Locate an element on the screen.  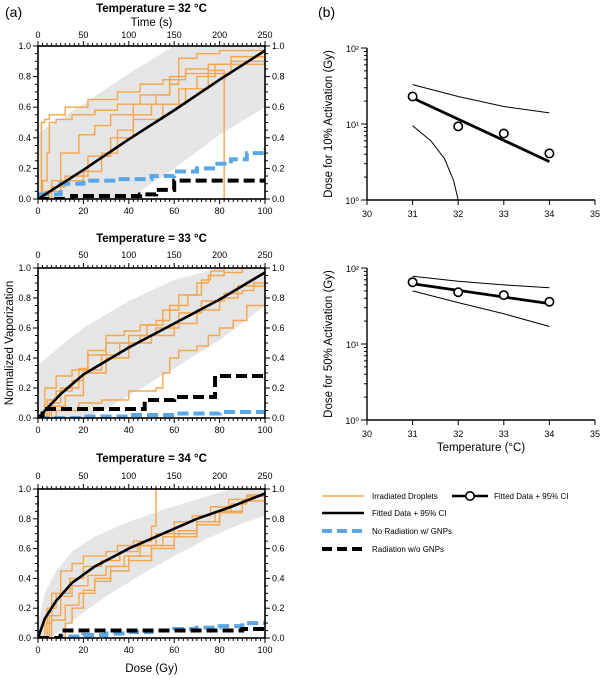
x-tick-label: 34 is located at coordinates (549, 214).